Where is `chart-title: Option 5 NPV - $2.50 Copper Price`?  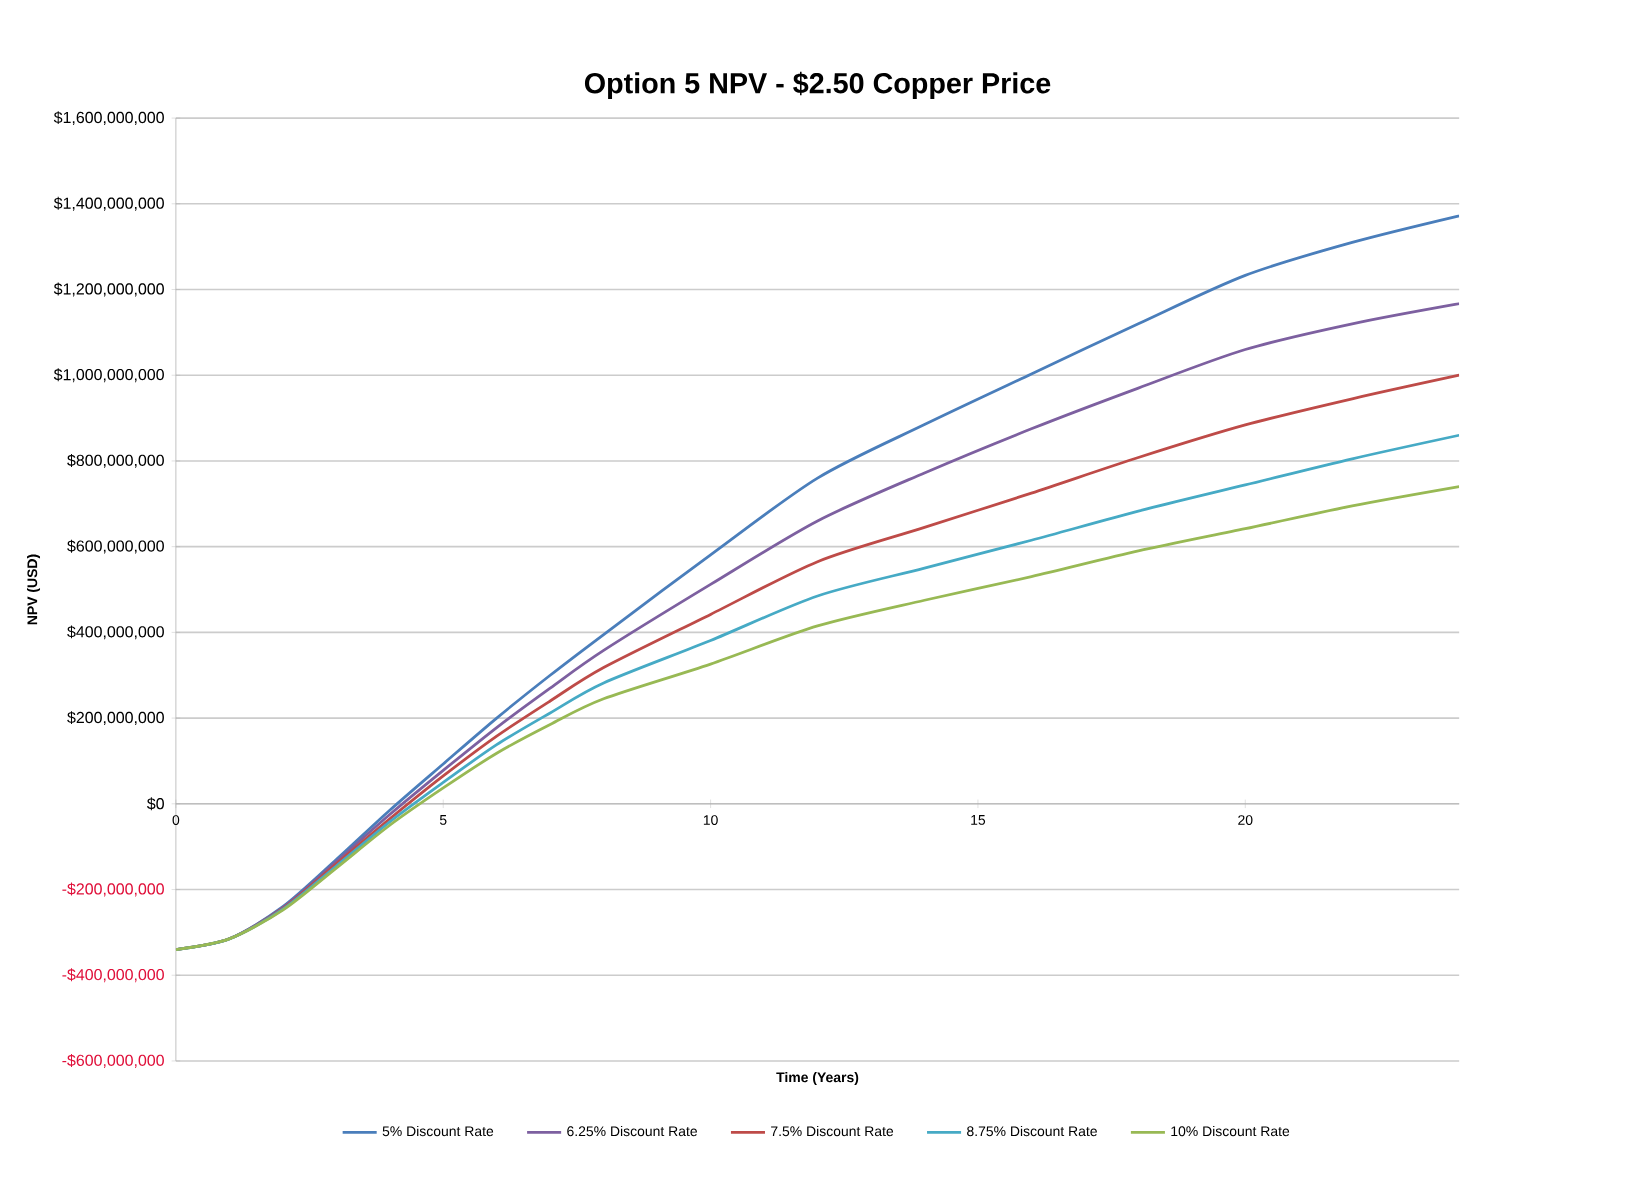 chart-title: Option 5 NPV - $2.50 Copper Price is located at coordinates (817, 86).